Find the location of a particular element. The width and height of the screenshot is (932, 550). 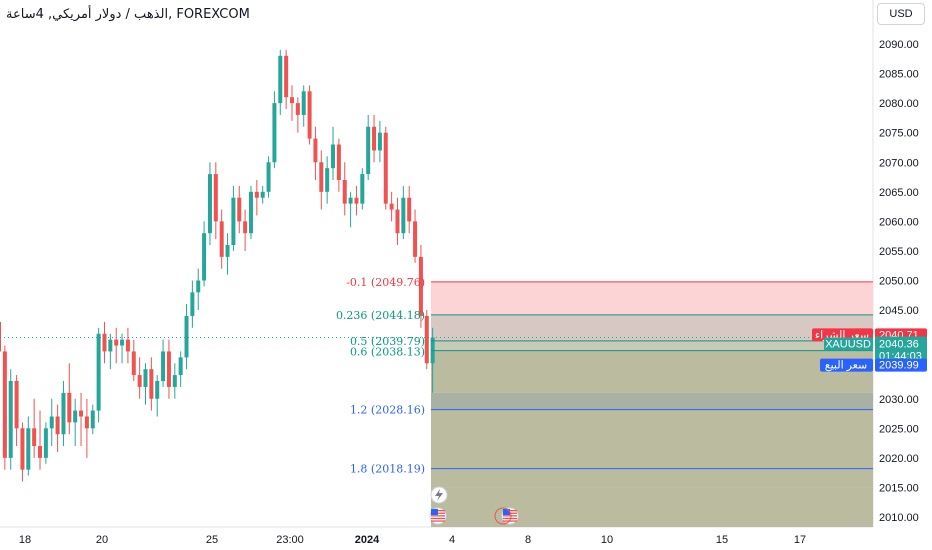

fib-level-label: 1.8 (2018.19) is located at coordinates (387, 469).